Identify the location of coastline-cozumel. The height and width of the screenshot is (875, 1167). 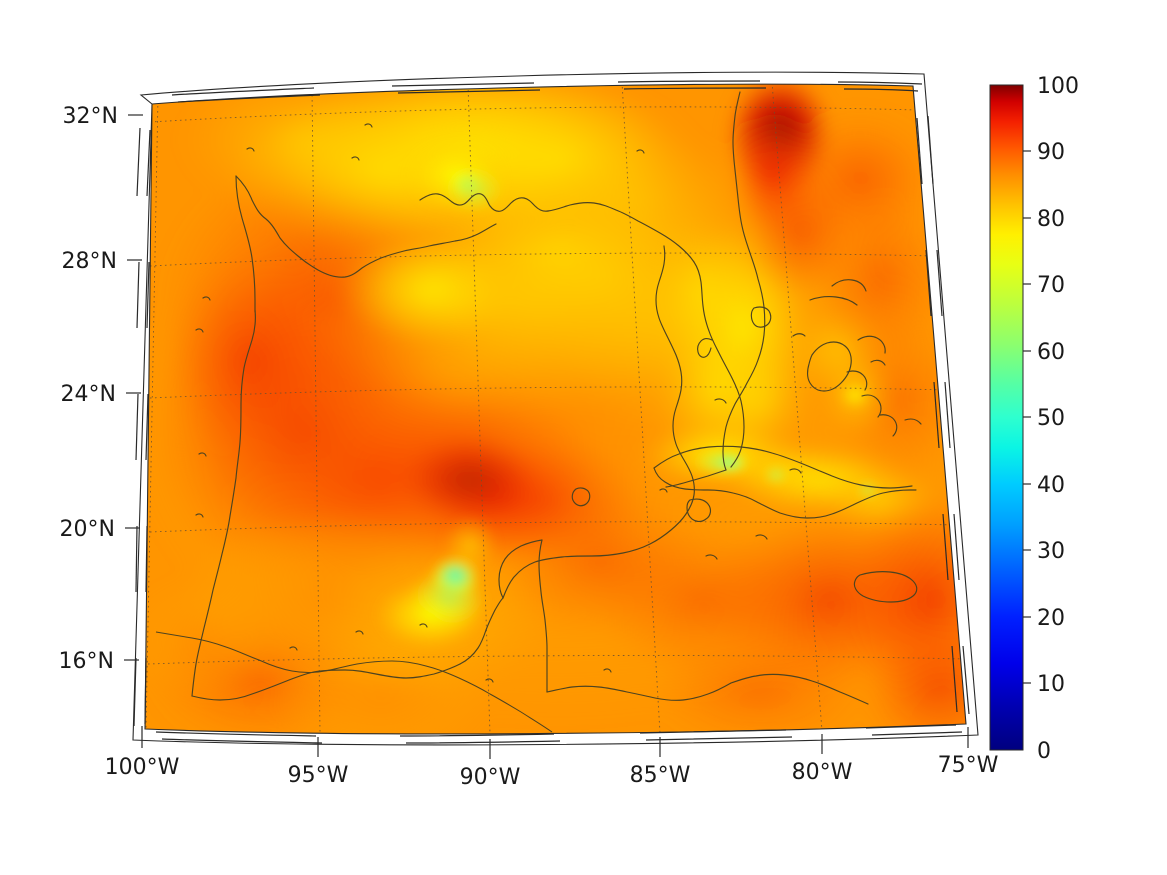
(581, 497).